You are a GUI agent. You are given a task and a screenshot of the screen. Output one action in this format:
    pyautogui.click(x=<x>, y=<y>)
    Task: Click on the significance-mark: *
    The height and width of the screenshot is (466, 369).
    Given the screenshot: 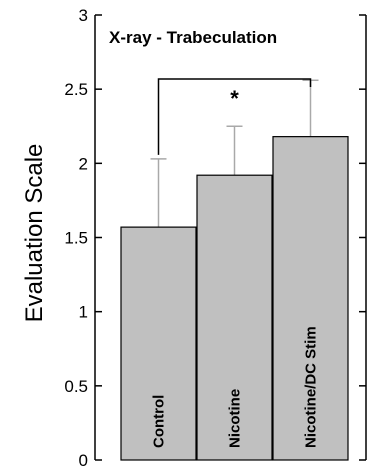 What is the action you would take?
    pyautogui.click(x=234, y=98)
    